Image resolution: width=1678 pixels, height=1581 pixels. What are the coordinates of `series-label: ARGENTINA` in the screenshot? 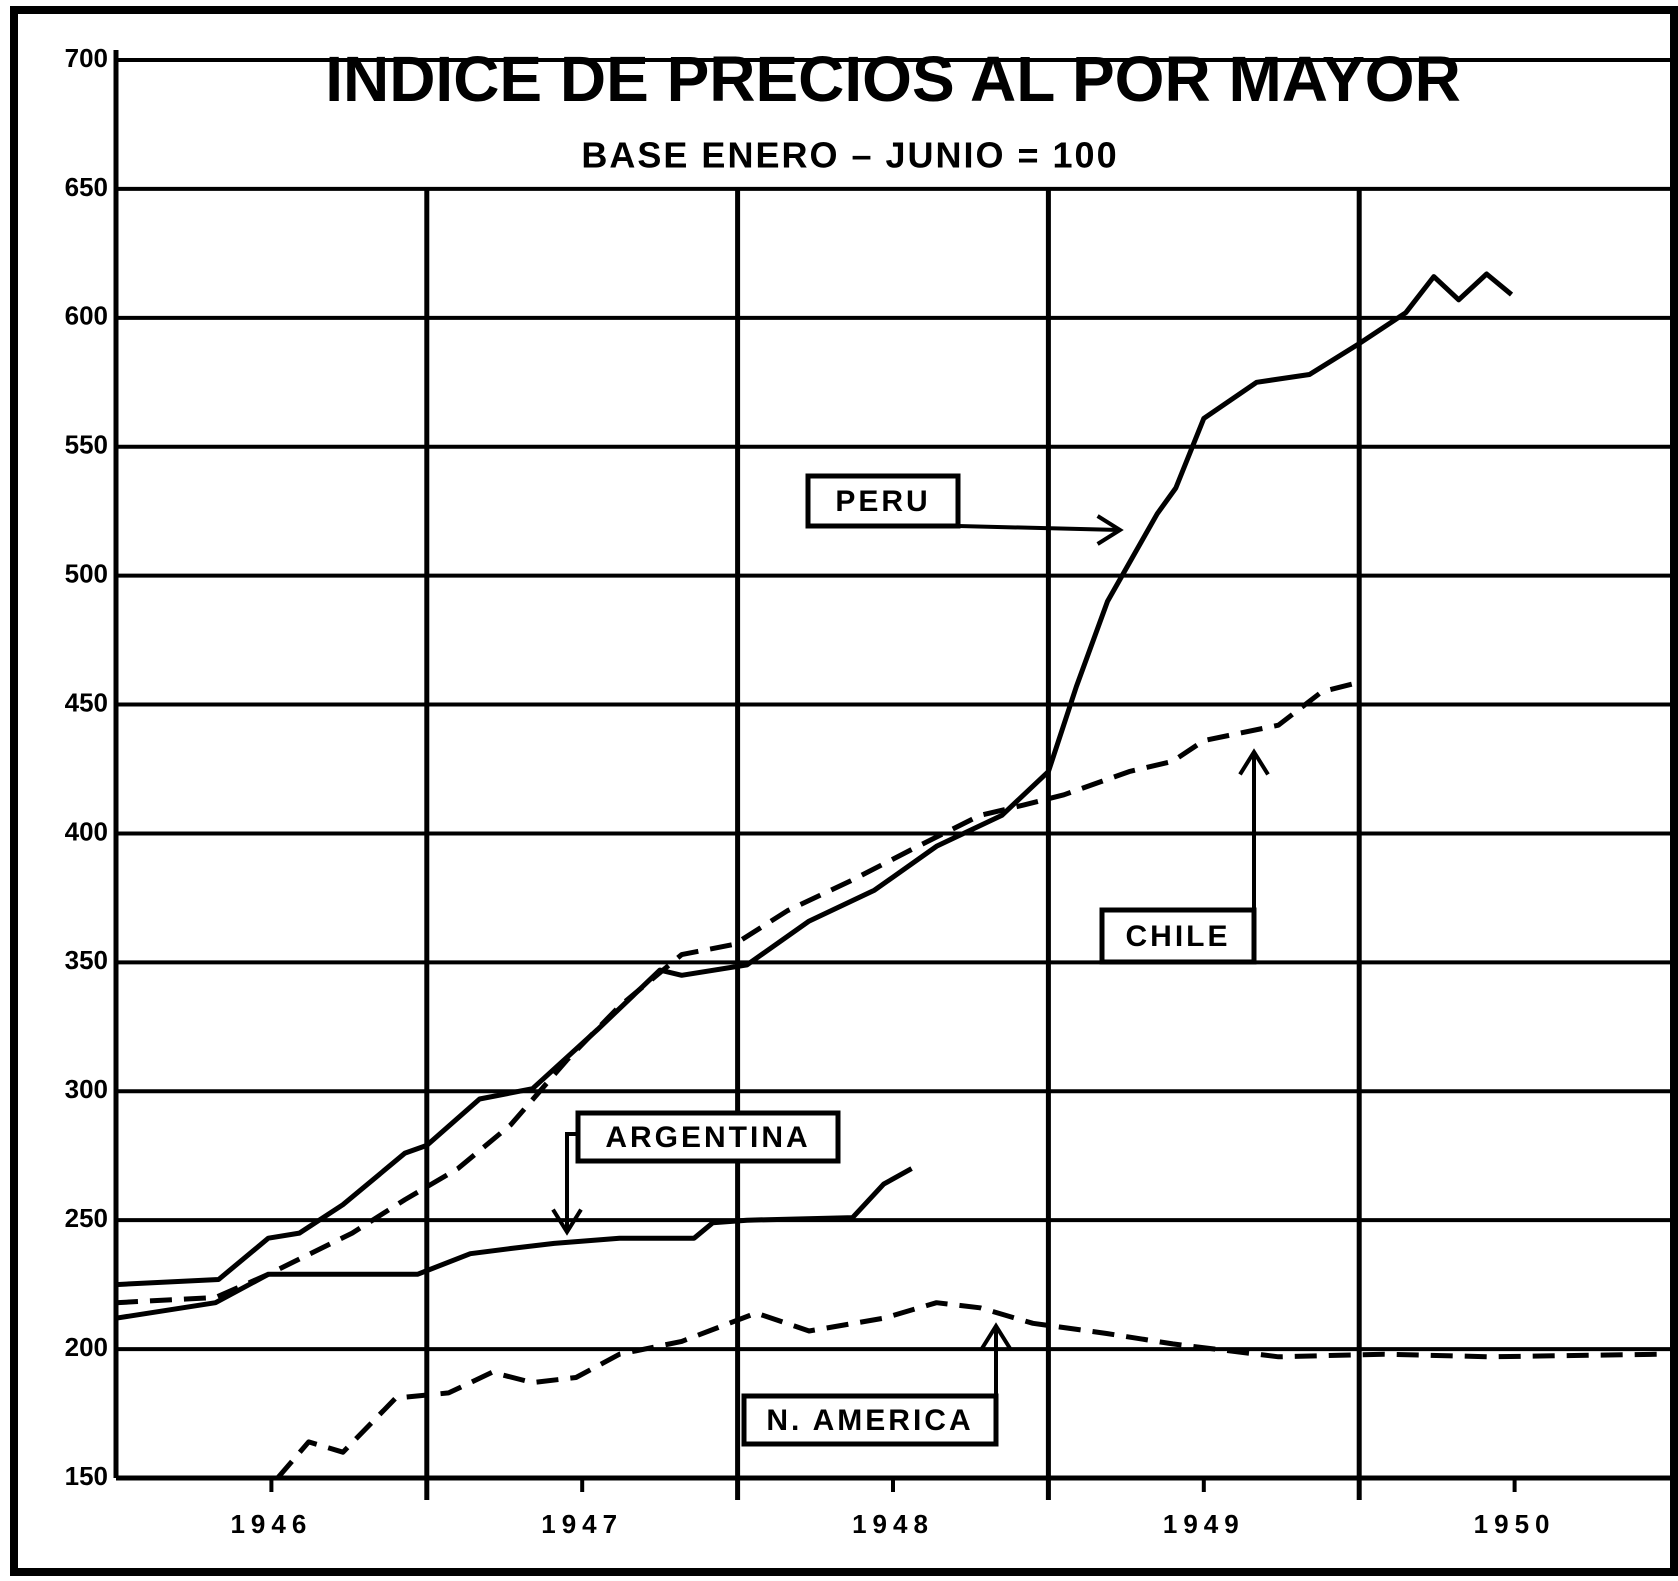 It's located at (707, 1137).